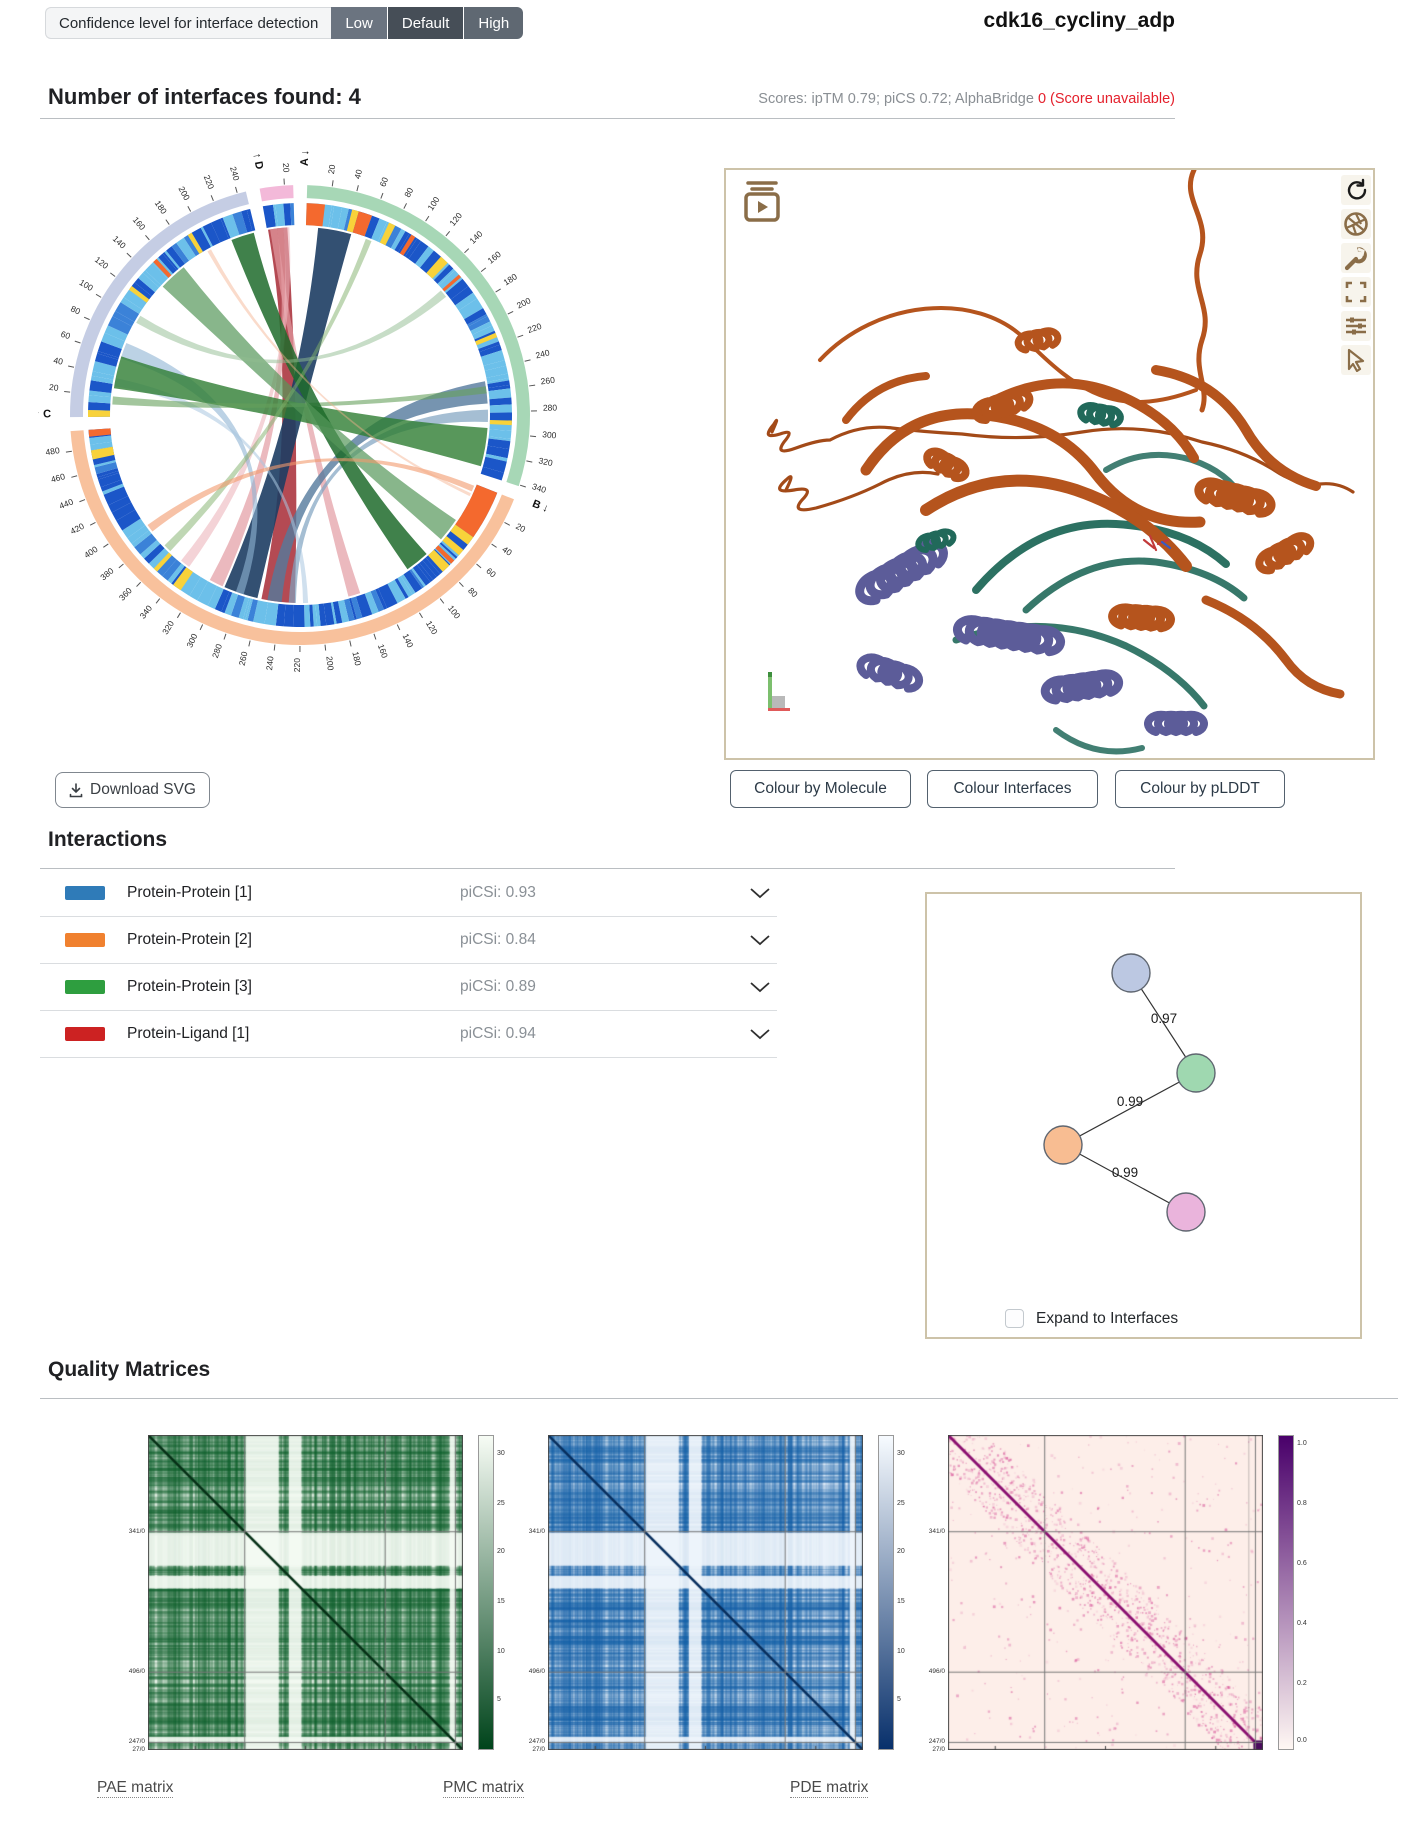 The height and width of the screenshot is (1830, 1404). I want to click on chain-graph-panel: 0.97 0.99 0.99 Expand to Interfaces, so click(1143, 1115).